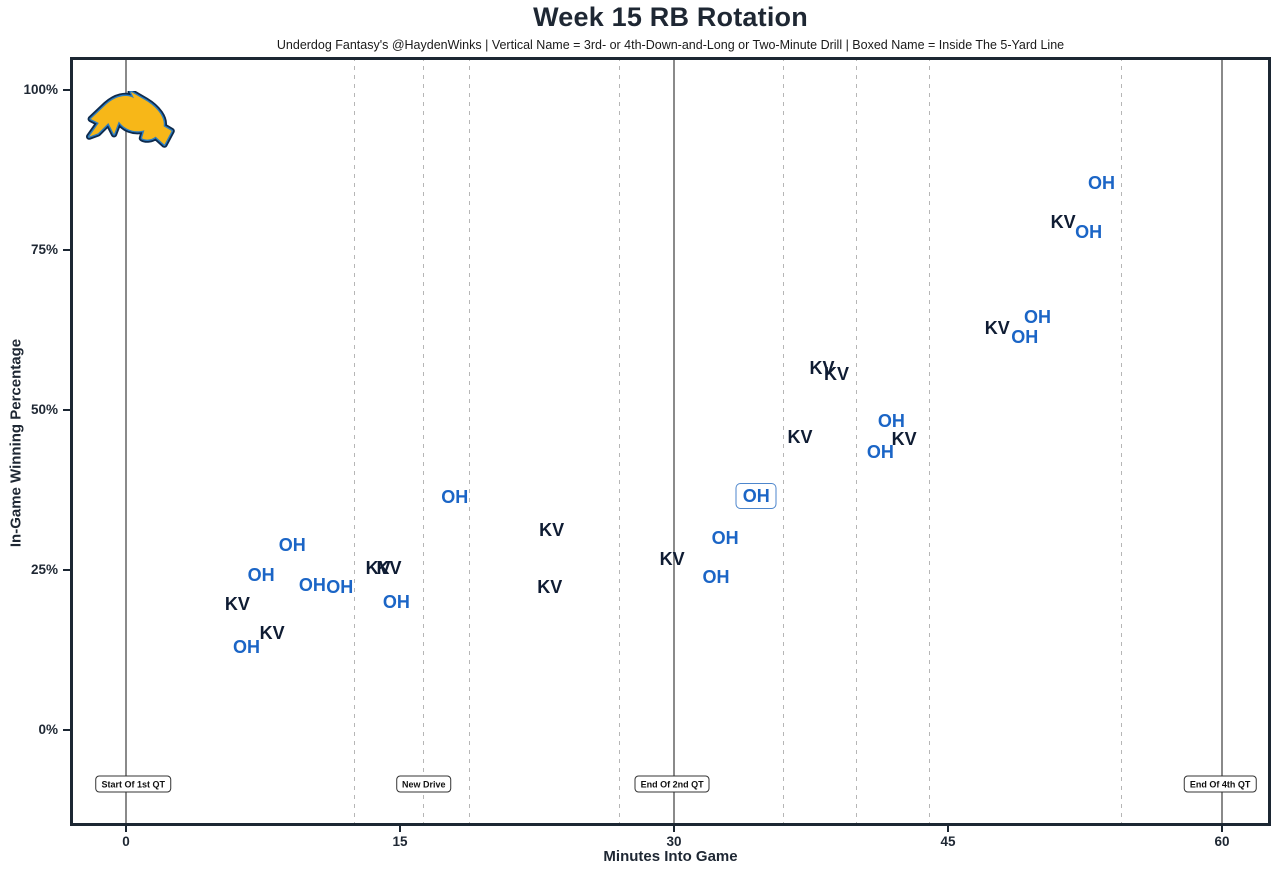 The height and width of the screenshot is (874, 1279). Describe the element at coordinates (1222, 841) in the screenshot. I see `x-tick-label: 60` at that location.